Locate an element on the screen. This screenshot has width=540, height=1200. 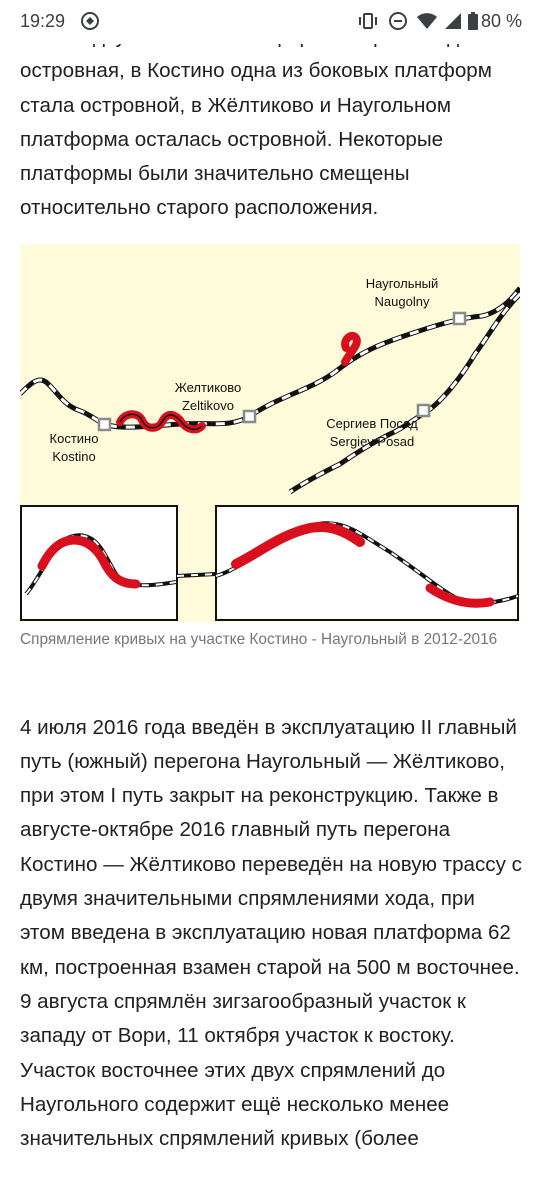
vibrate-icon is located at coordinates (368, 23).